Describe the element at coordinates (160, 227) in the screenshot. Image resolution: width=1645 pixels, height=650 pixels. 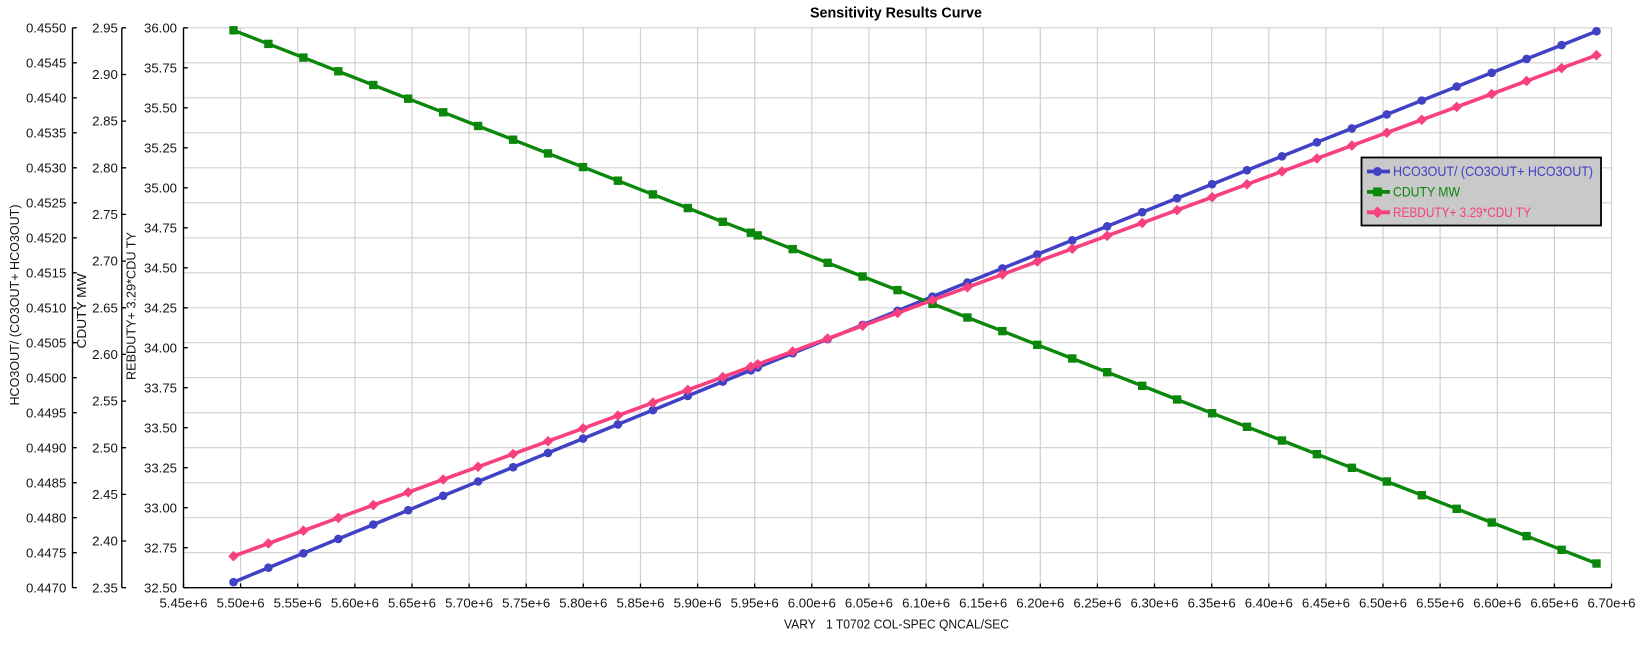
I see `svg-text: 34.75` at that location.